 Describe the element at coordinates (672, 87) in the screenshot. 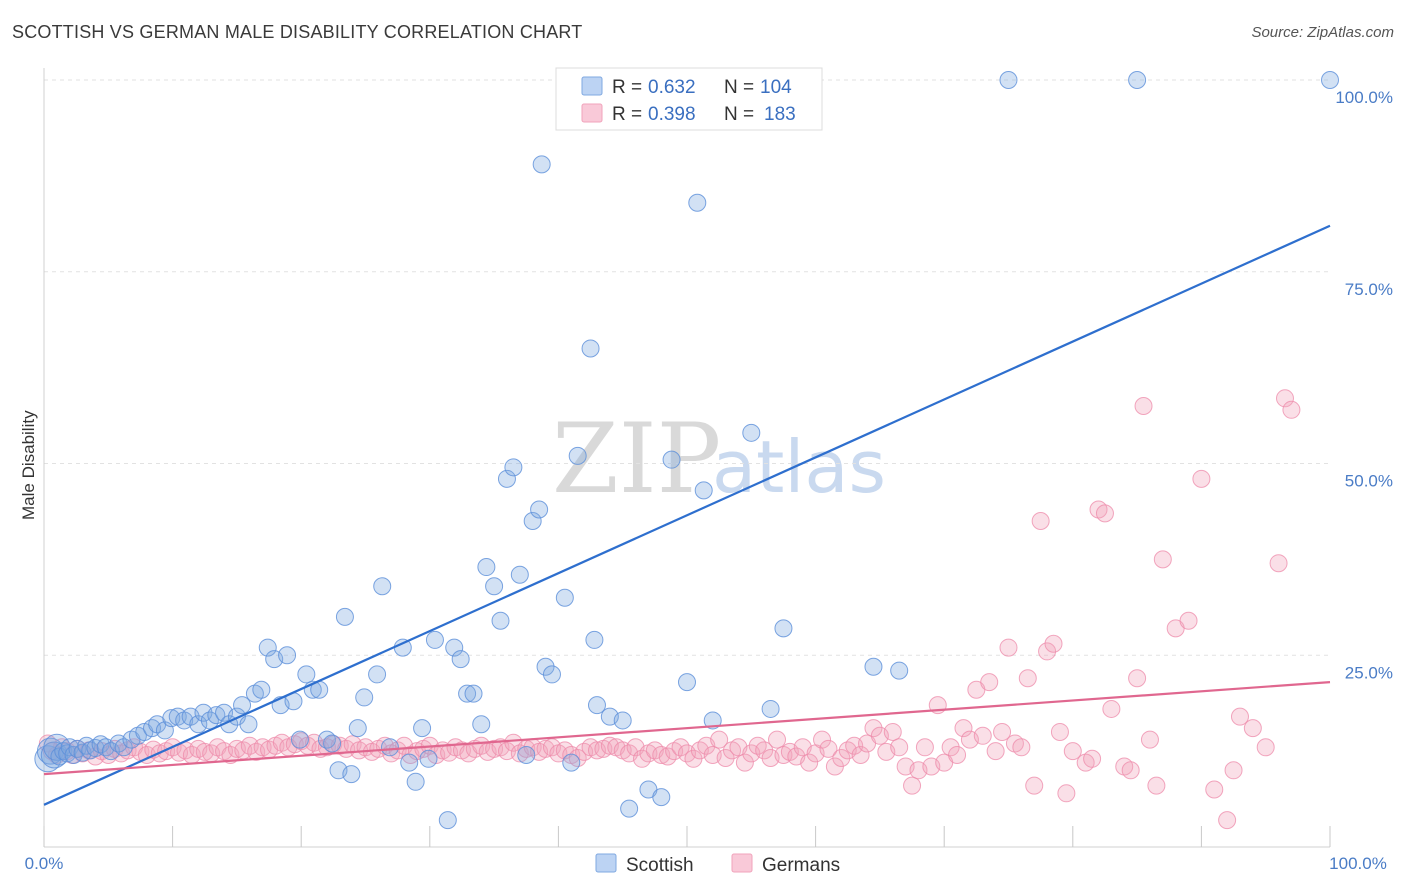

I see `legend-r-value-scottish: 0.632` at that location.